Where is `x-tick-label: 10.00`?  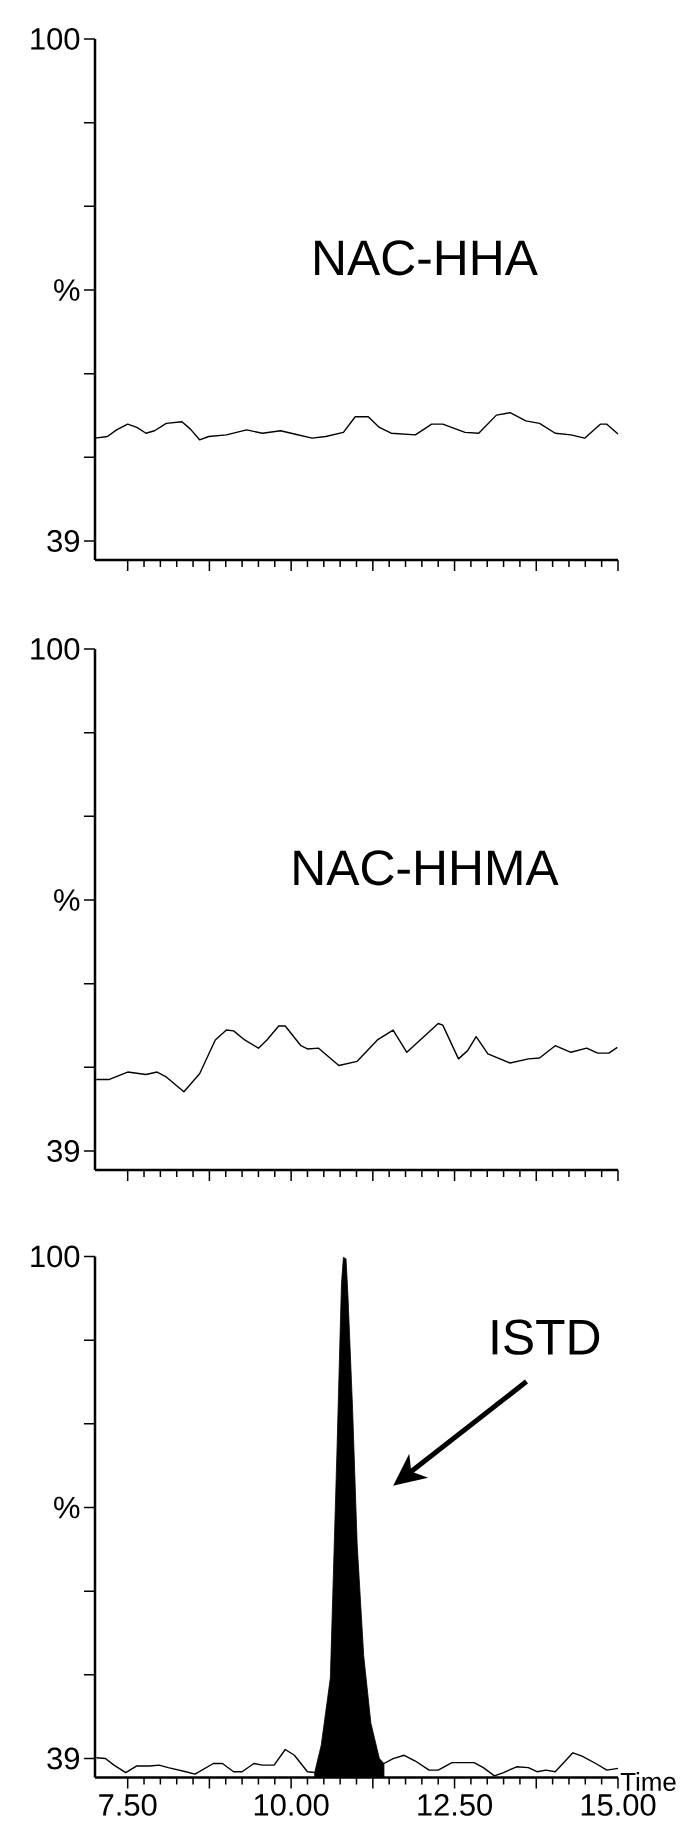 x-tick-label: 10.00 is located at coordinates (291, 1805).